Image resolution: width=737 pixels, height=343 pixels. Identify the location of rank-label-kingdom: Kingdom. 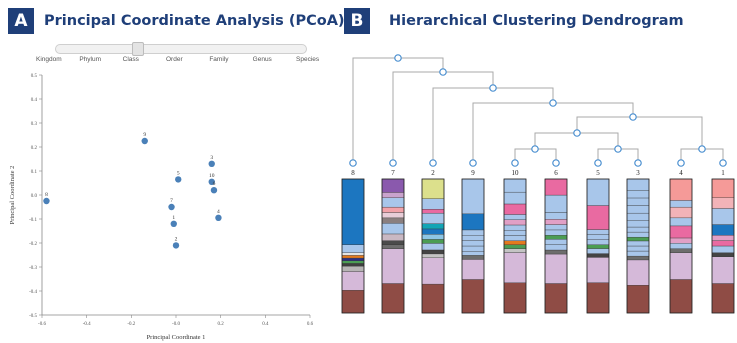
(49, 59).